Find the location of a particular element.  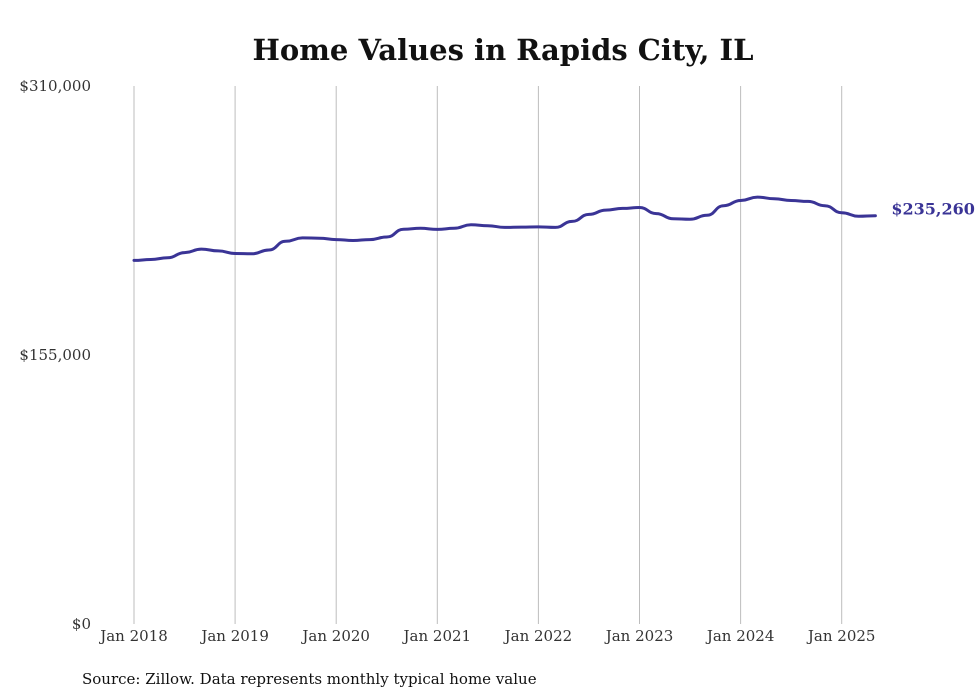

x-tick-label: Jan 2021 is located at coordinates (437, 636).